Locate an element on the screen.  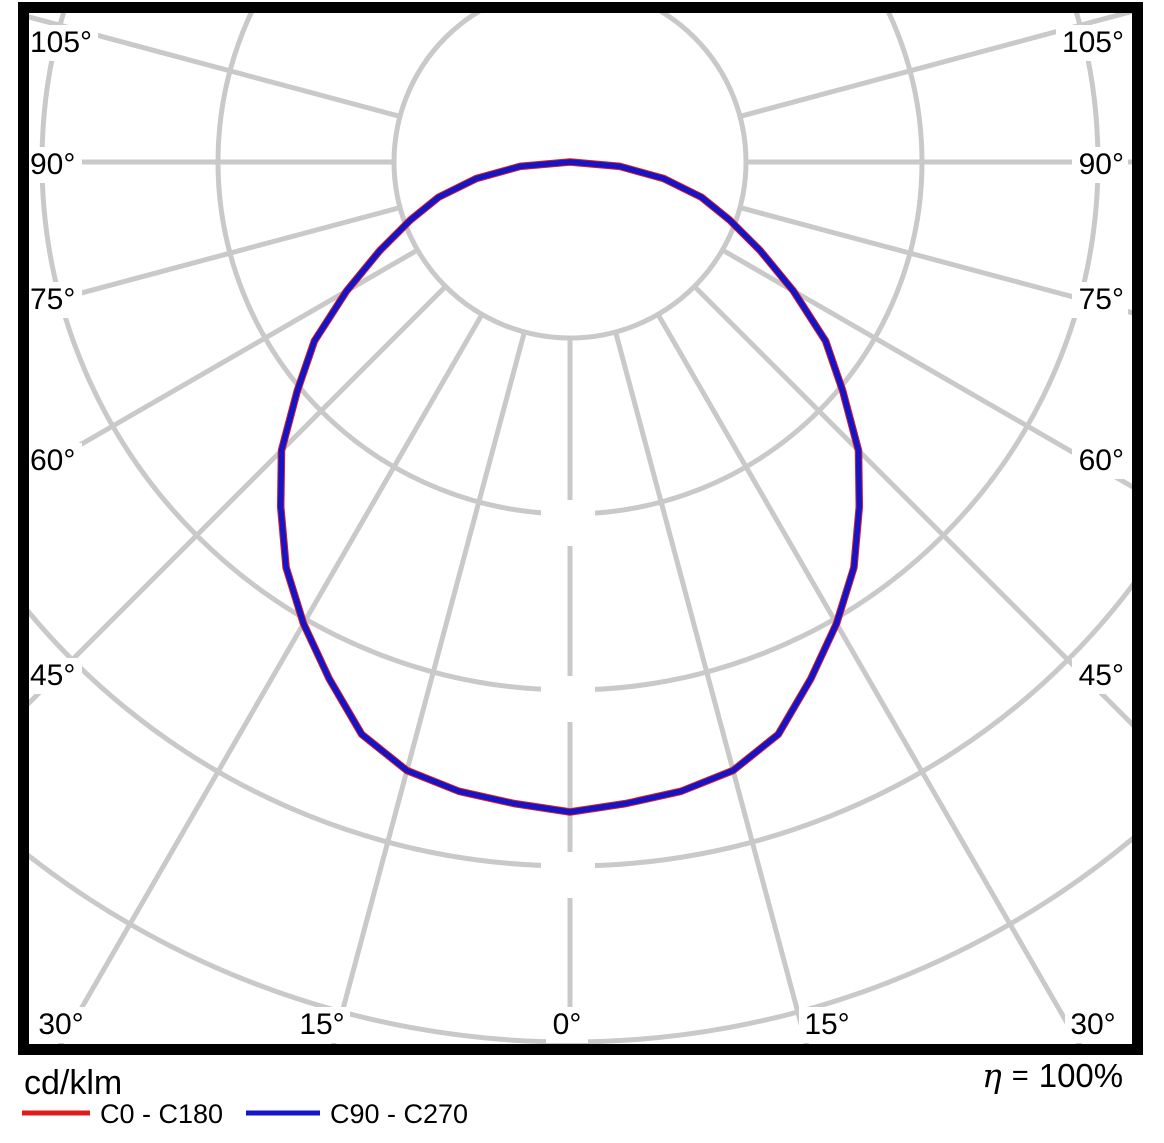
grid-spoke--60deg is located at coordinates (224, 362).